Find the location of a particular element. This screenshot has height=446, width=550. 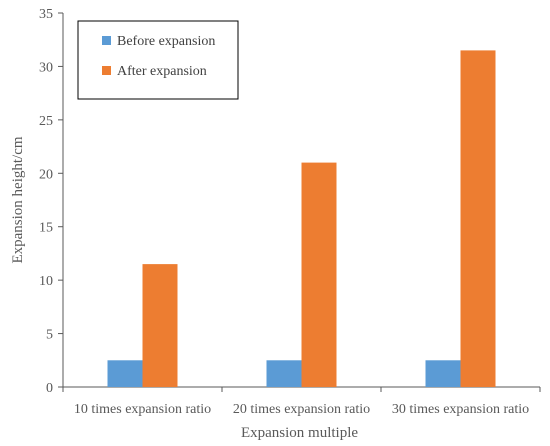

y-tick-label: 5 is located at coordinates (49, 335).